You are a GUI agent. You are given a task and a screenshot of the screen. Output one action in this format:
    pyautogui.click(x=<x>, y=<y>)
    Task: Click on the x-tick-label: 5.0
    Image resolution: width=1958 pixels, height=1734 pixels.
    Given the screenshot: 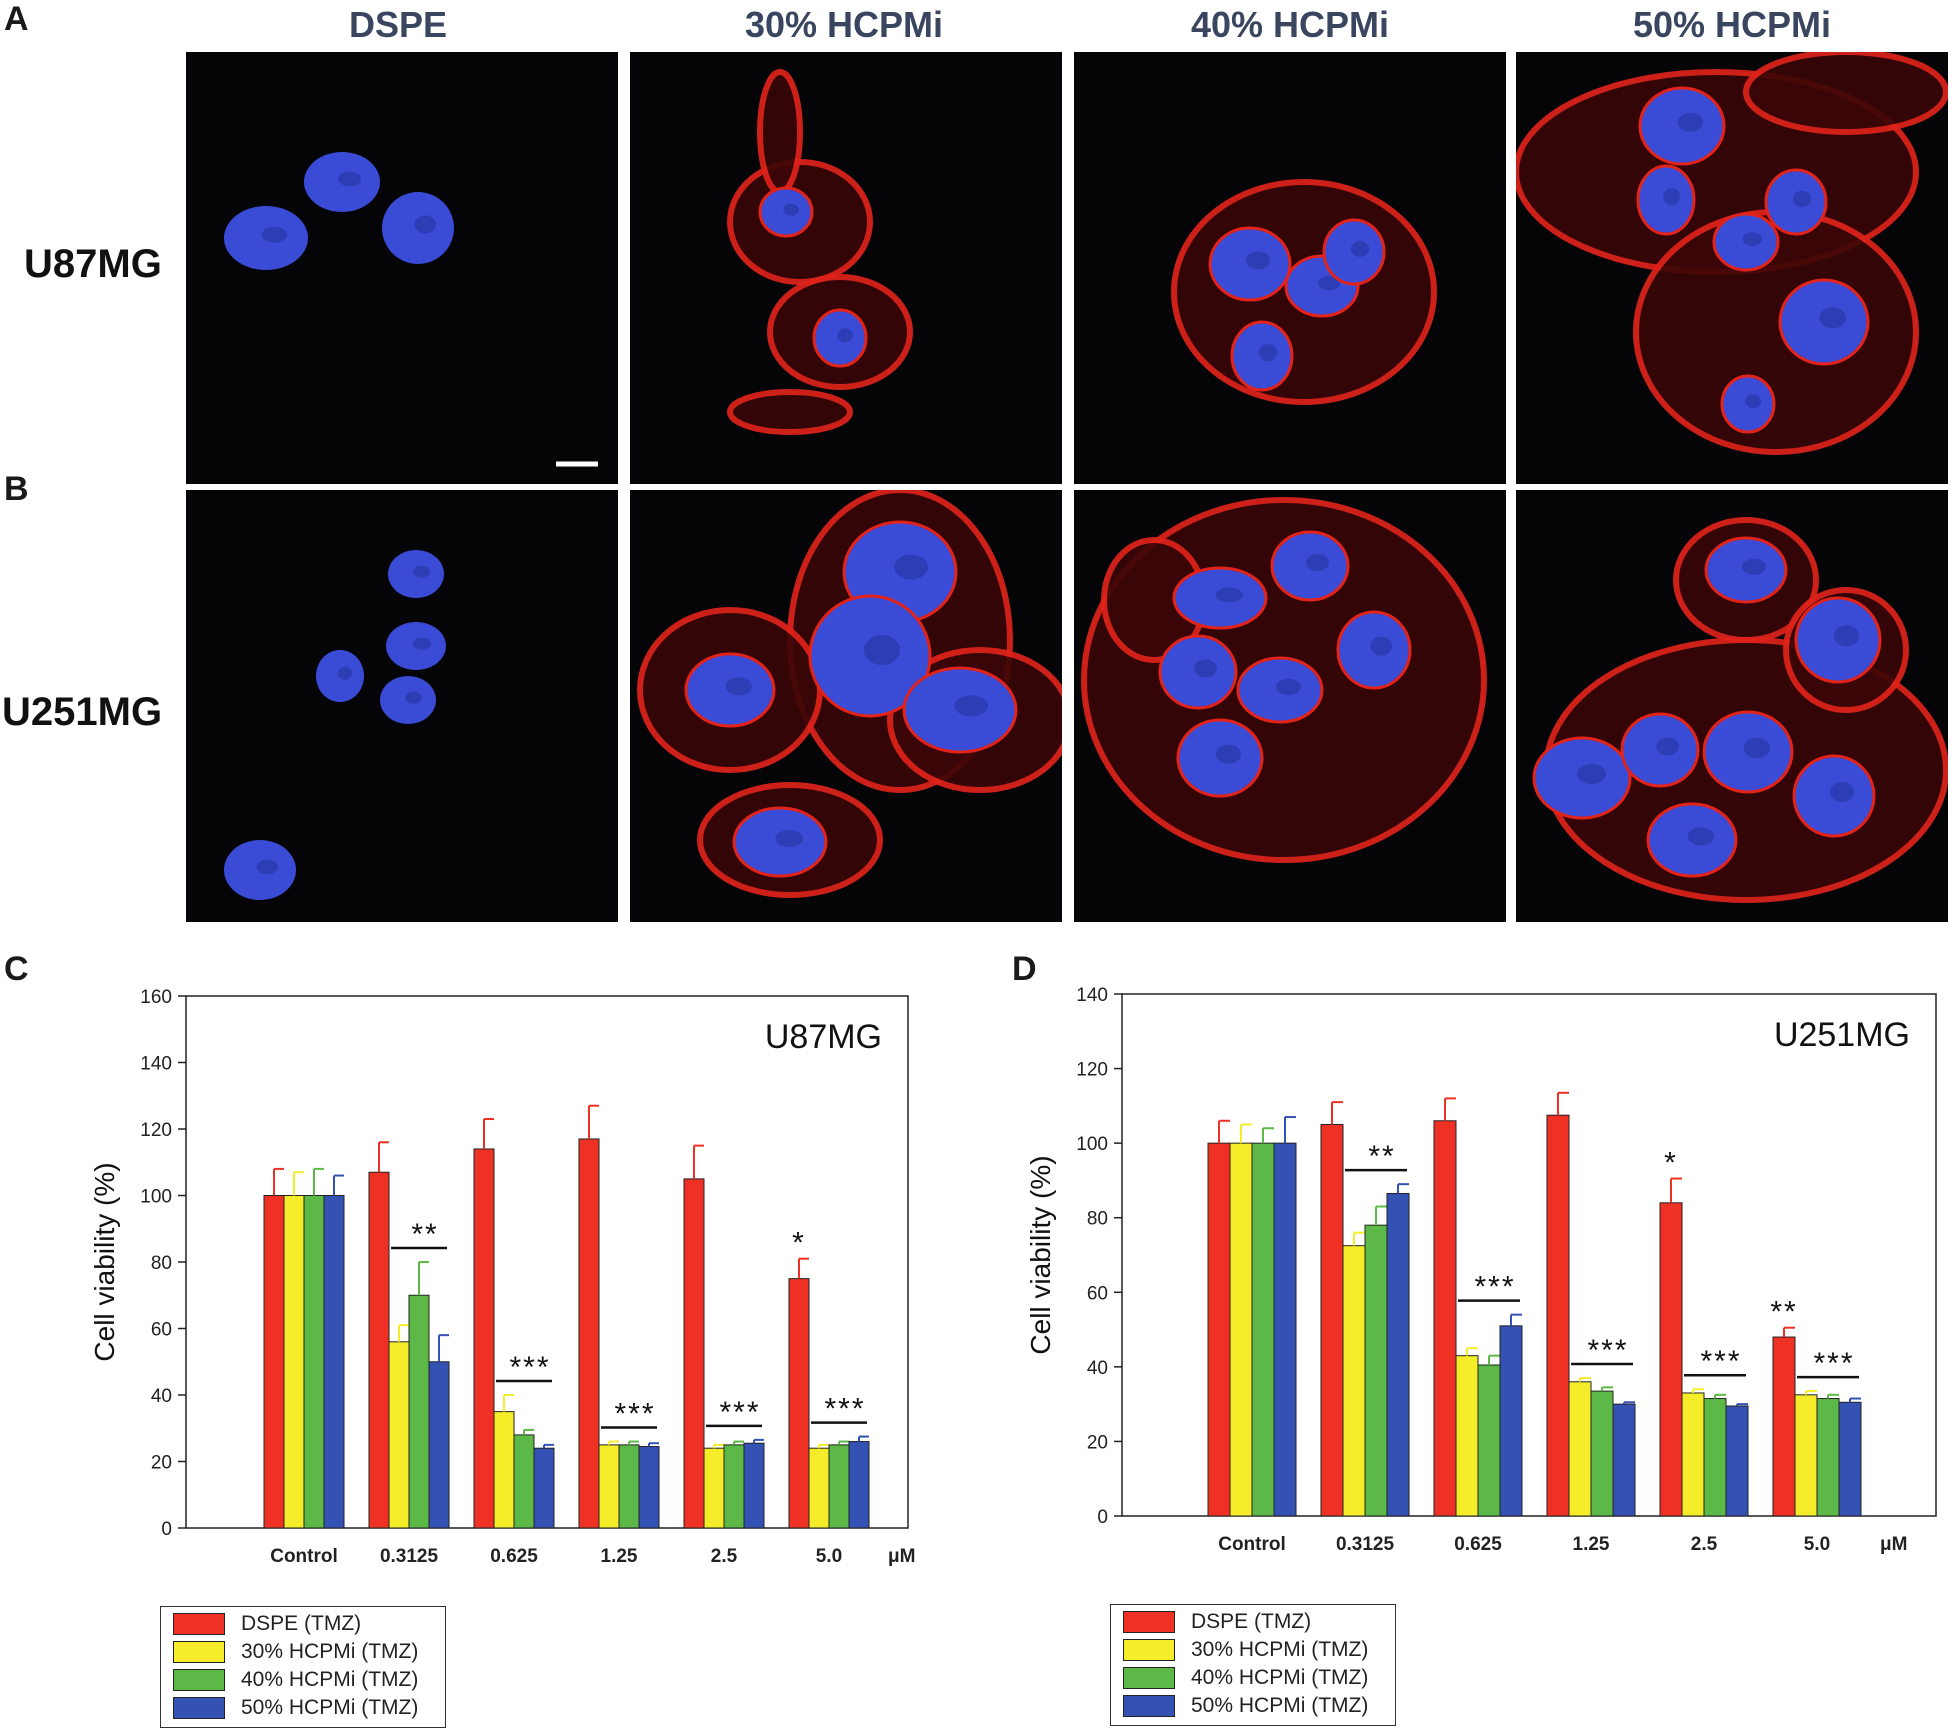 What is the action you would take?
    pyautogui.click(x=829, y=1556)
    